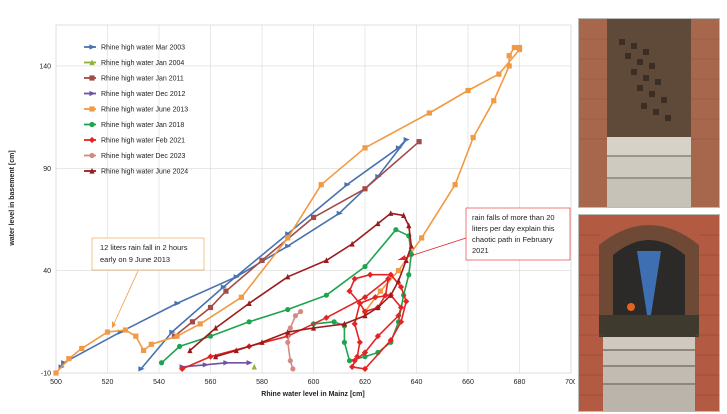 This screenshot has width=727, height=414. Describe the element at coordinates (143, 48) in the screenshot. I see `legend-label: Rhine high water Mar 2003` at that location.